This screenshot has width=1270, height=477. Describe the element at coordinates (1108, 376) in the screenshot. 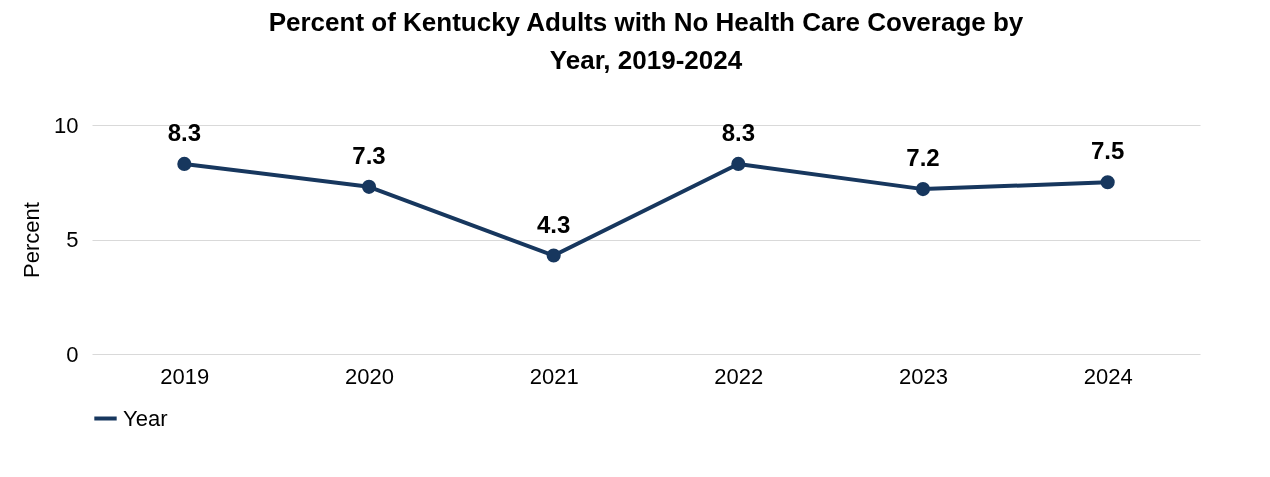

I see `x-tick-label: 2024` at that location.